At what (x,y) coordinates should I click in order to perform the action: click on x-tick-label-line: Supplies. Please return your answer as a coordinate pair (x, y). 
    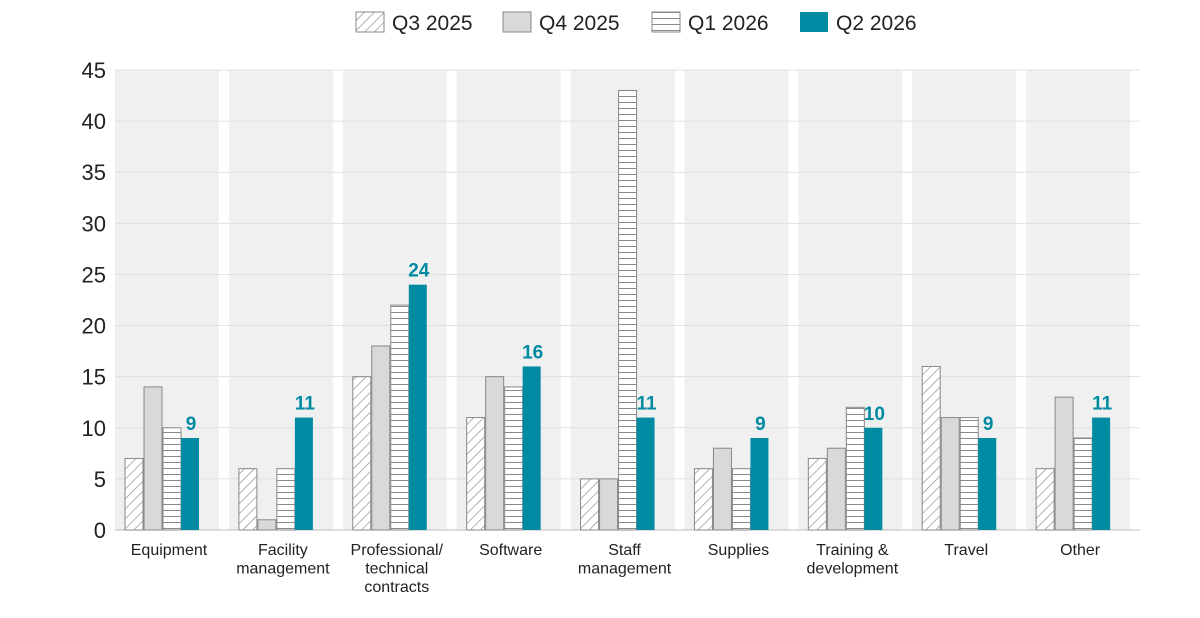
    Looking at the image, I should click on (738, 550).